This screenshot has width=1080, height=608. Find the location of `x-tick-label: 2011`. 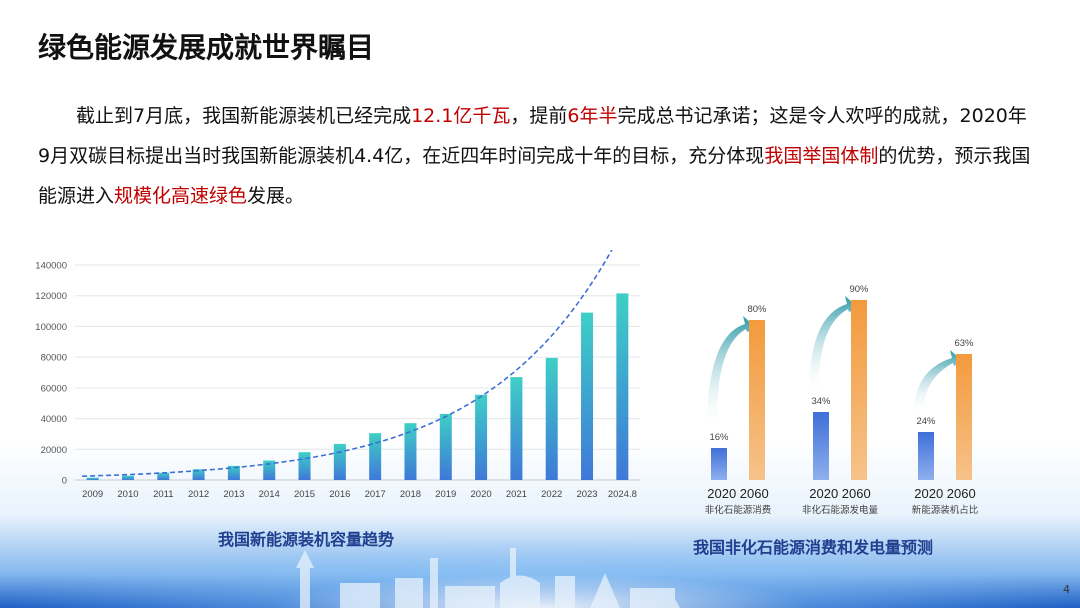

x-tick-label: 2011 is located at coordinates (163, 494).